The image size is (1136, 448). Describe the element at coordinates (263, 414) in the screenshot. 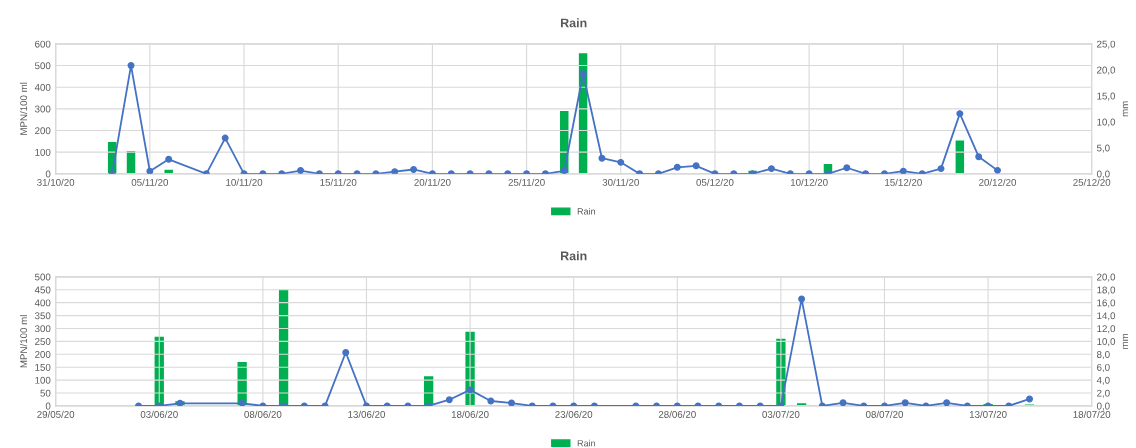

I see `x-tick-label: 08/06/20` at that location.